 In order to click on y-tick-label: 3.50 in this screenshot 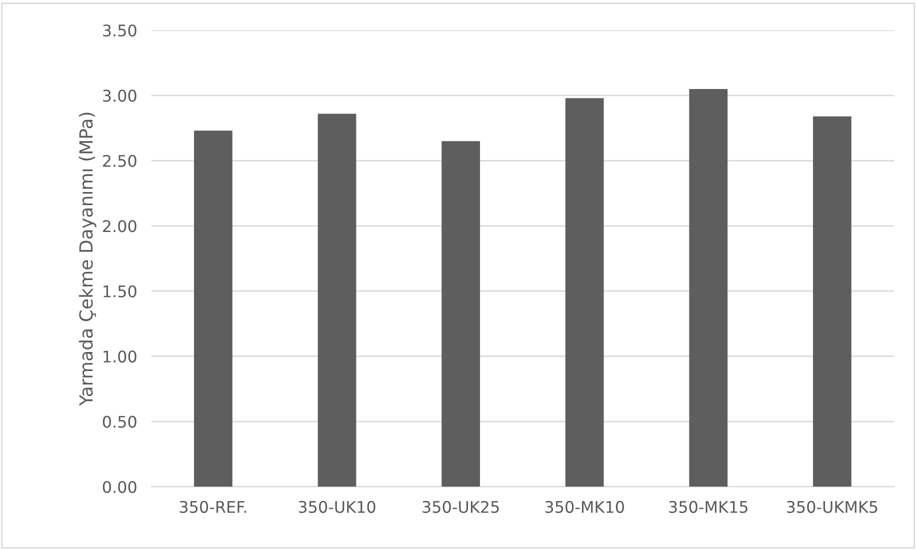, I will do `click(119, 30)`.